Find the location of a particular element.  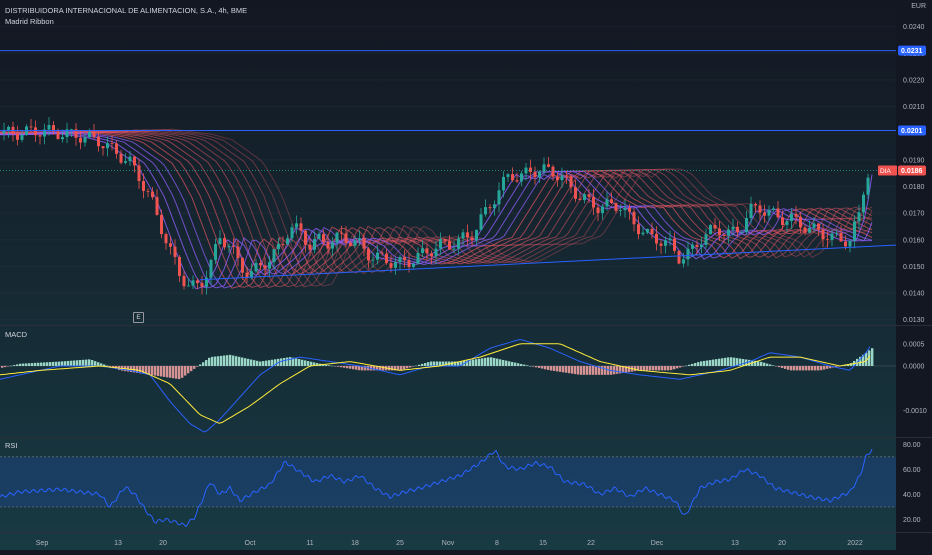

price-tick-label: 0.0210 is located at coordinates (914, 107).